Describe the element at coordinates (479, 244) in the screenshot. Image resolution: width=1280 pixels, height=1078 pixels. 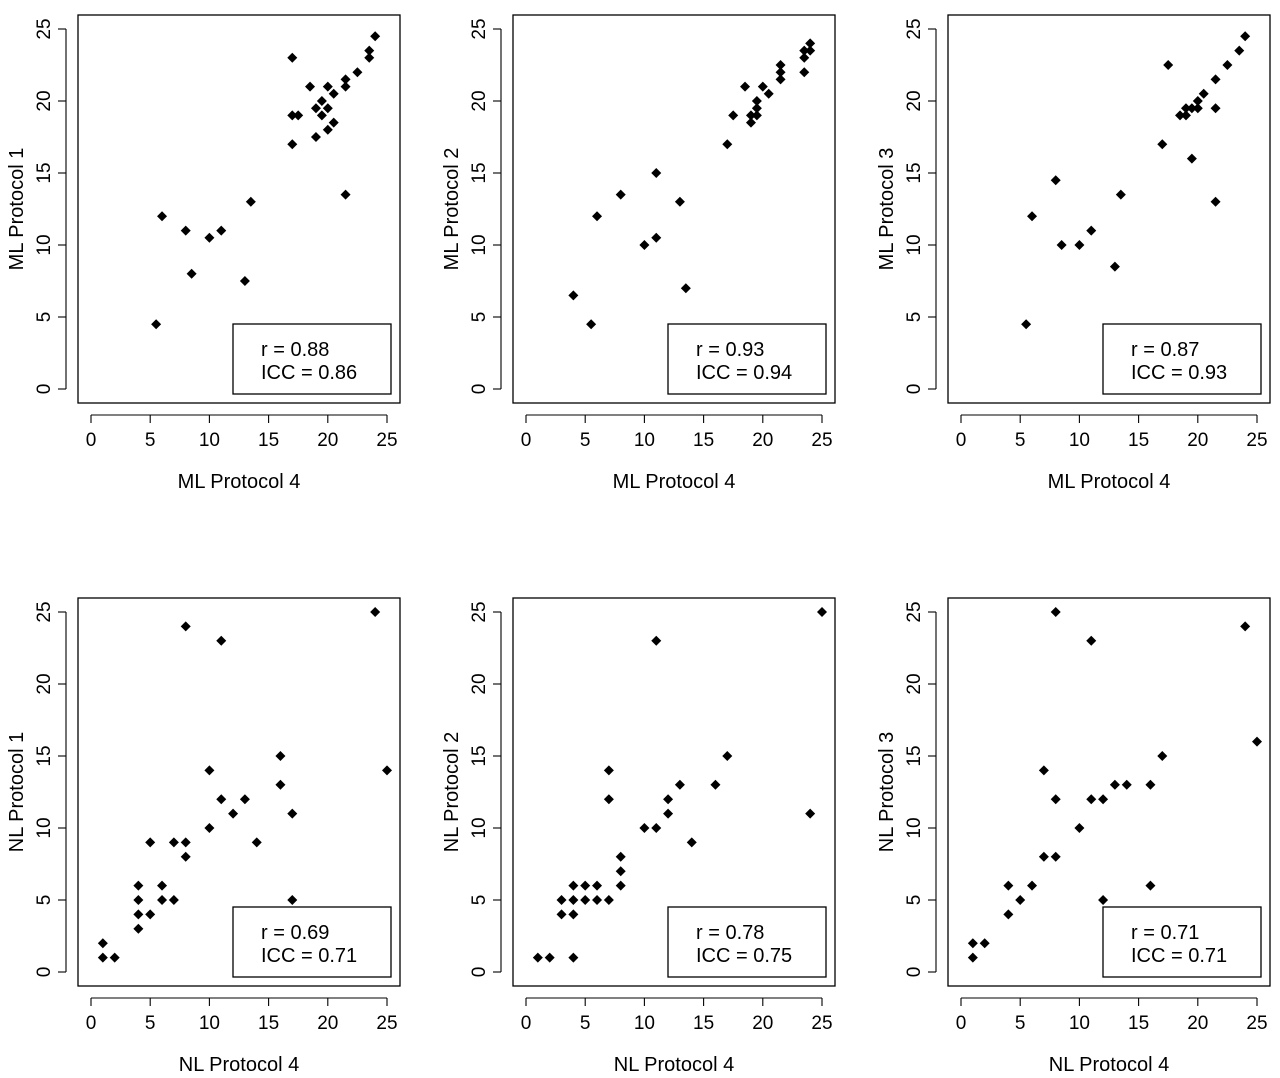
I see `y-tick-label: 10` at that location.